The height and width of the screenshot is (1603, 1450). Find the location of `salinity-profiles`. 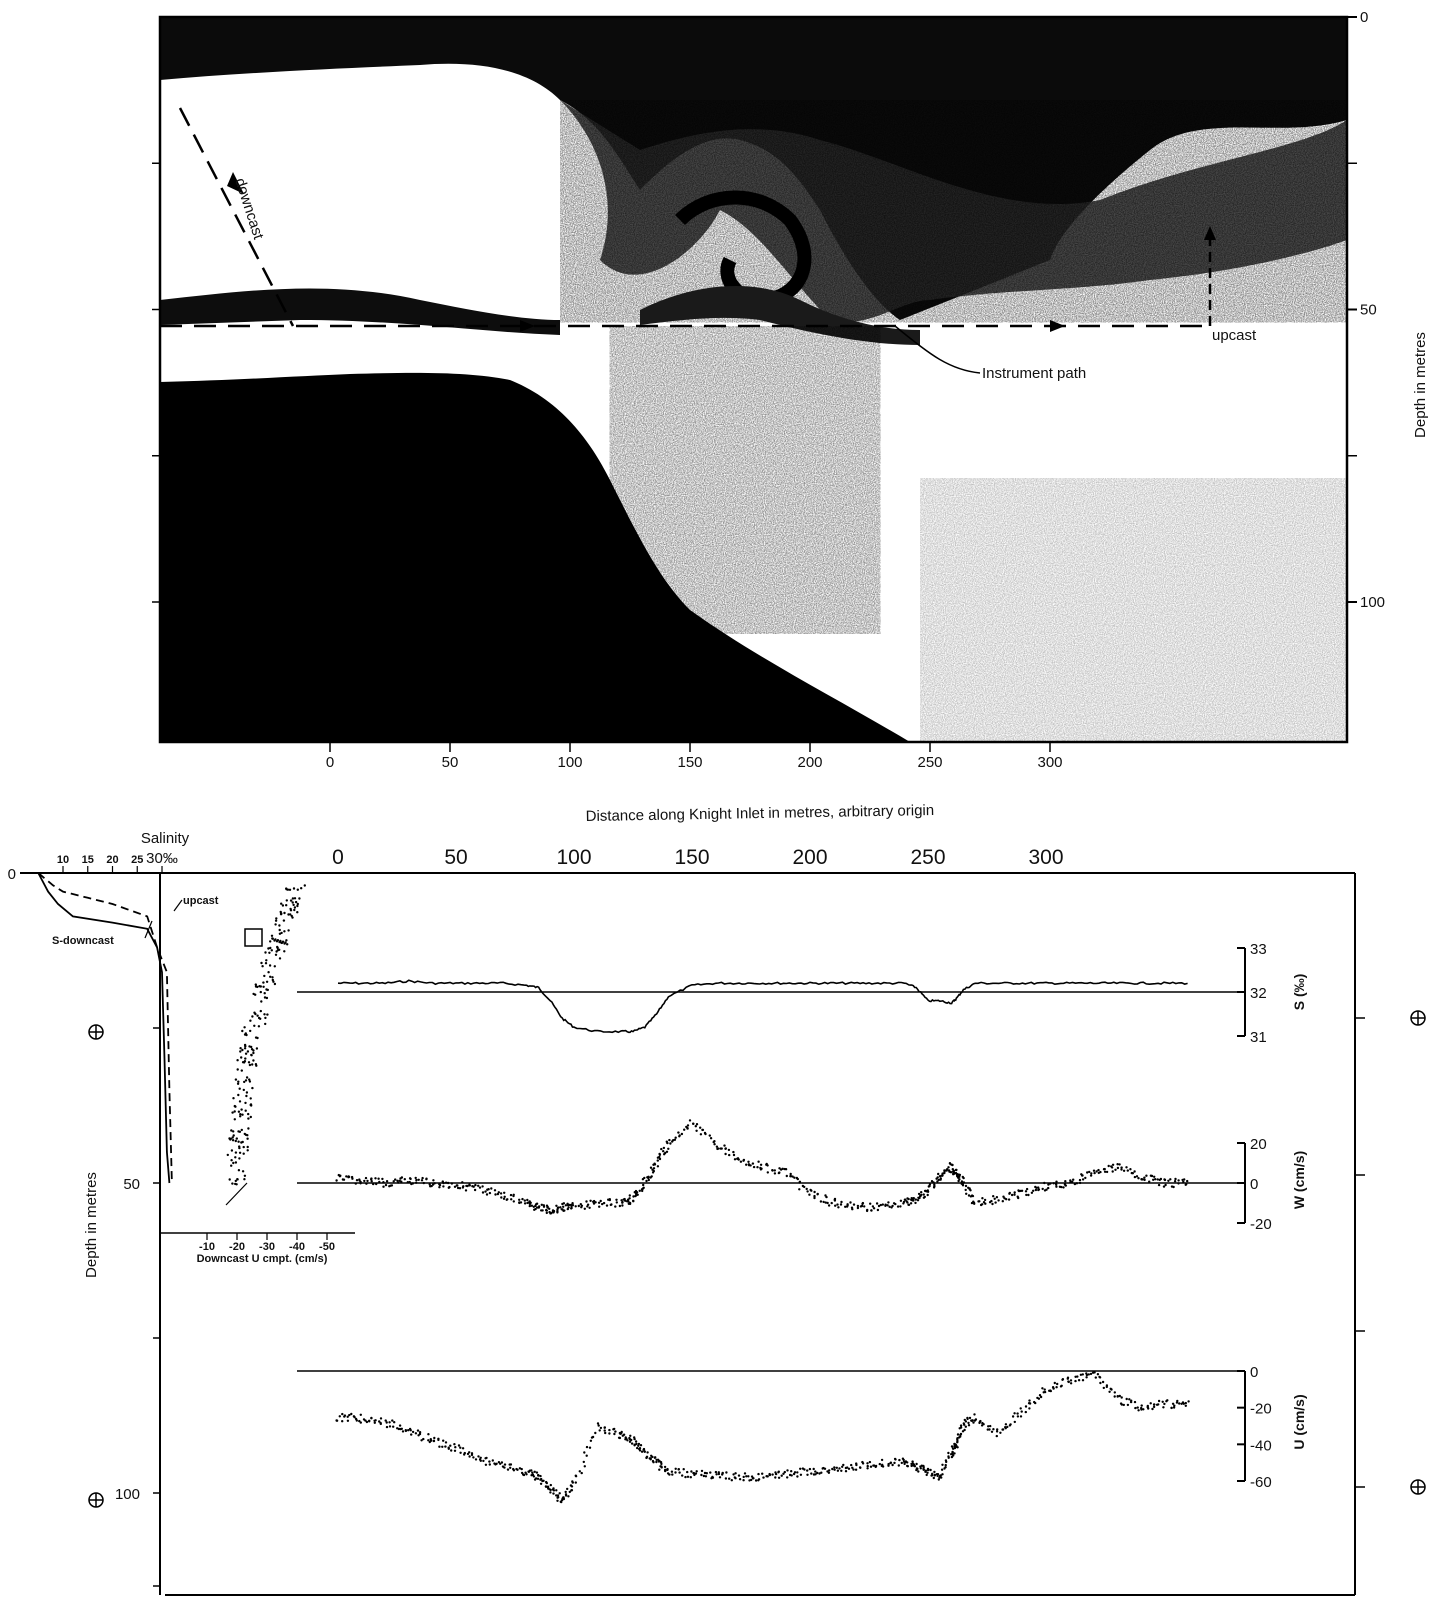

salinity-profiles is located at coordinates (105, 1028).